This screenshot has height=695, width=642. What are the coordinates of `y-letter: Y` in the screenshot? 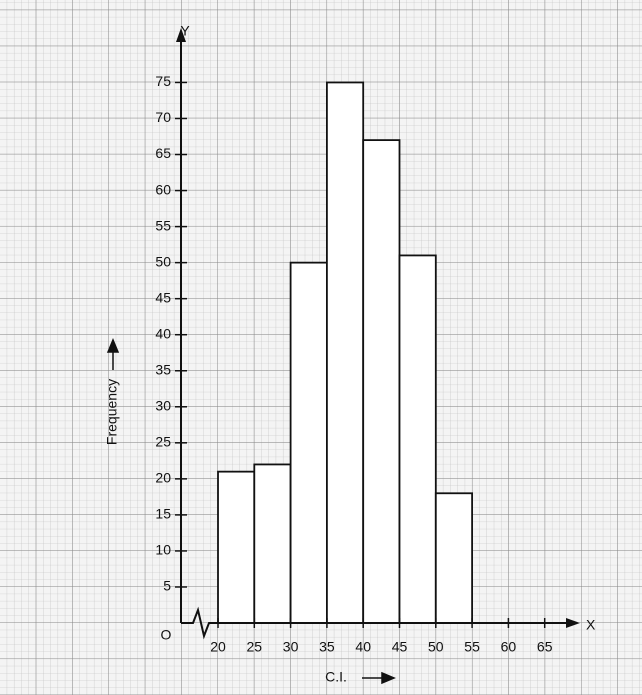 It's located at (185, 31).